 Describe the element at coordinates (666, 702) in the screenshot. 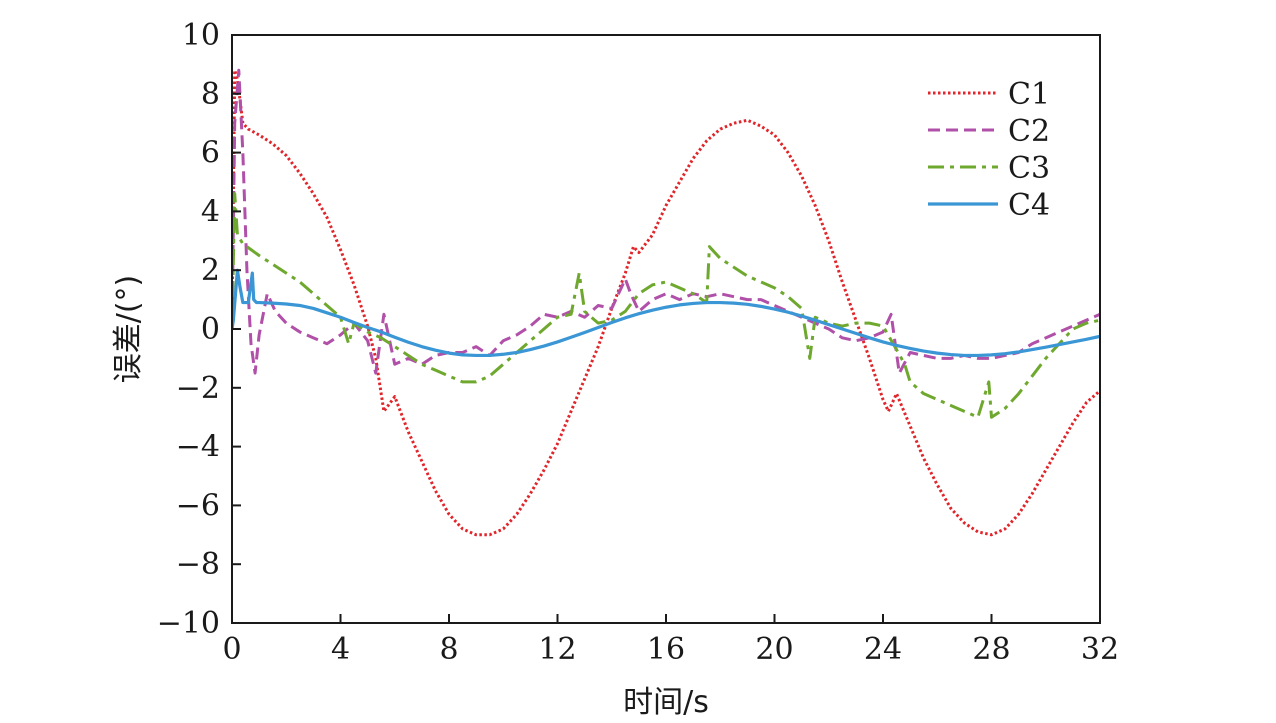

I see `x-axis-title: 时间/s` at that location.